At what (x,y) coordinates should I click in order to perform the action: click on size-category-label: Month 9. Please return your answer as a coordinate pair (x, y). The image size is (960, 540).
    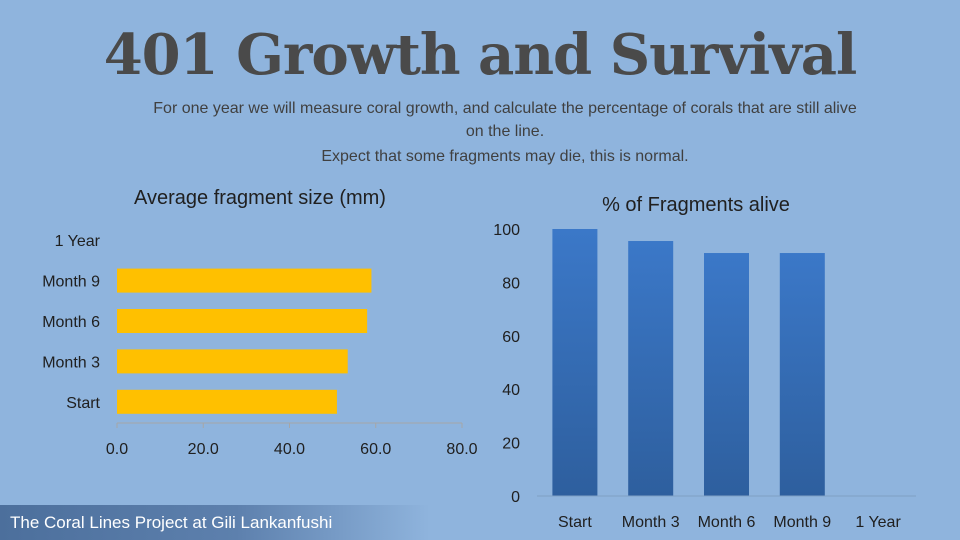
    Looking at the image, I should click on (71, 282).